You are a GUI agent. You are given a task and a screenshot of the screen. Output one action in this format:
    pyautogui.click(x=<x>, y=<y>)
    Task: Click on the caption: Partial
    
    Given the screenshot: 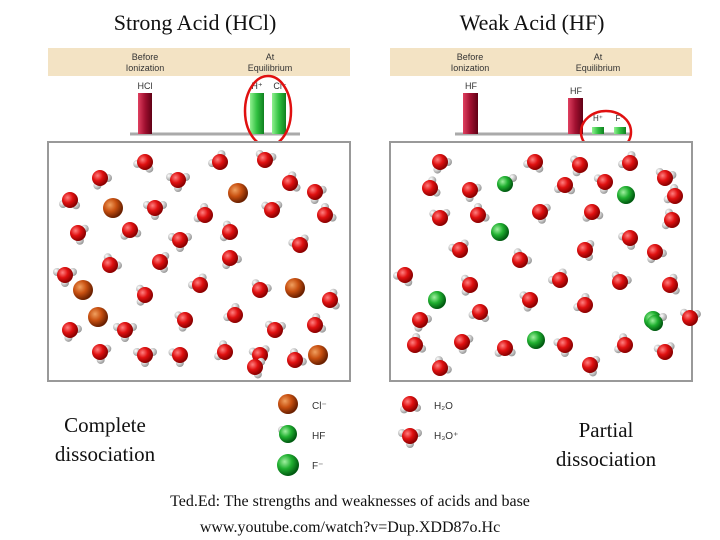 What is the action you would take?
    pyautogui.click(x=606, y=430)
    